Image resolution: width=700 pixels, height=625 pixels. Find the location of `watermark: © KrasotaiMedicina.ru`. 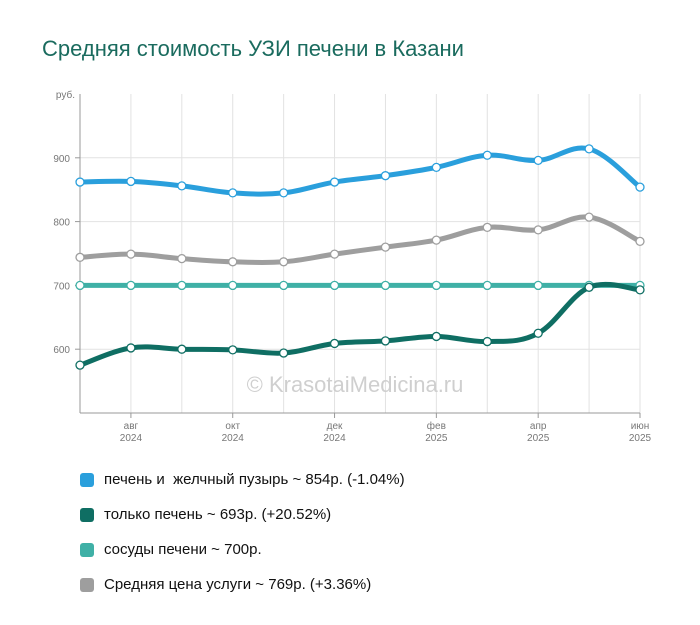

watermark: © KrasotaiMedicina.ru is located at coordinates (355, 384).